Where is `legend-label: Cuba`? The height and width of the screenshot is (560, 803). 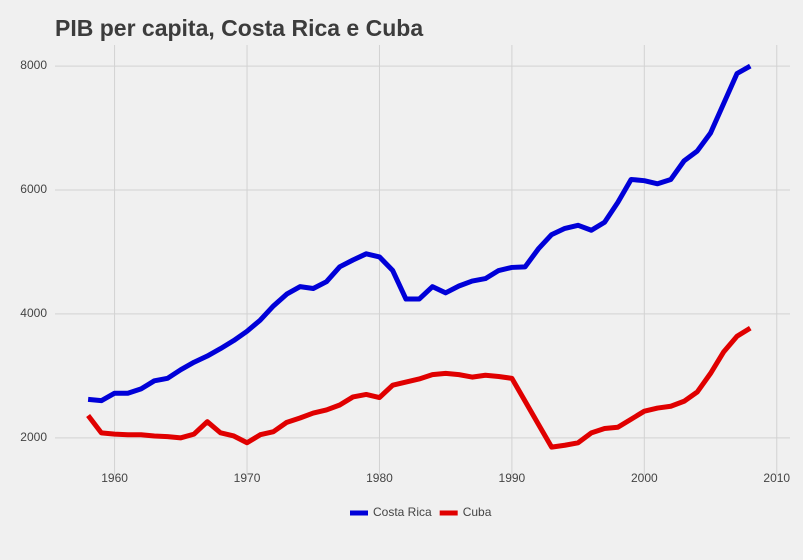 legend-label: Cuba is located at coordinates (477, 512).